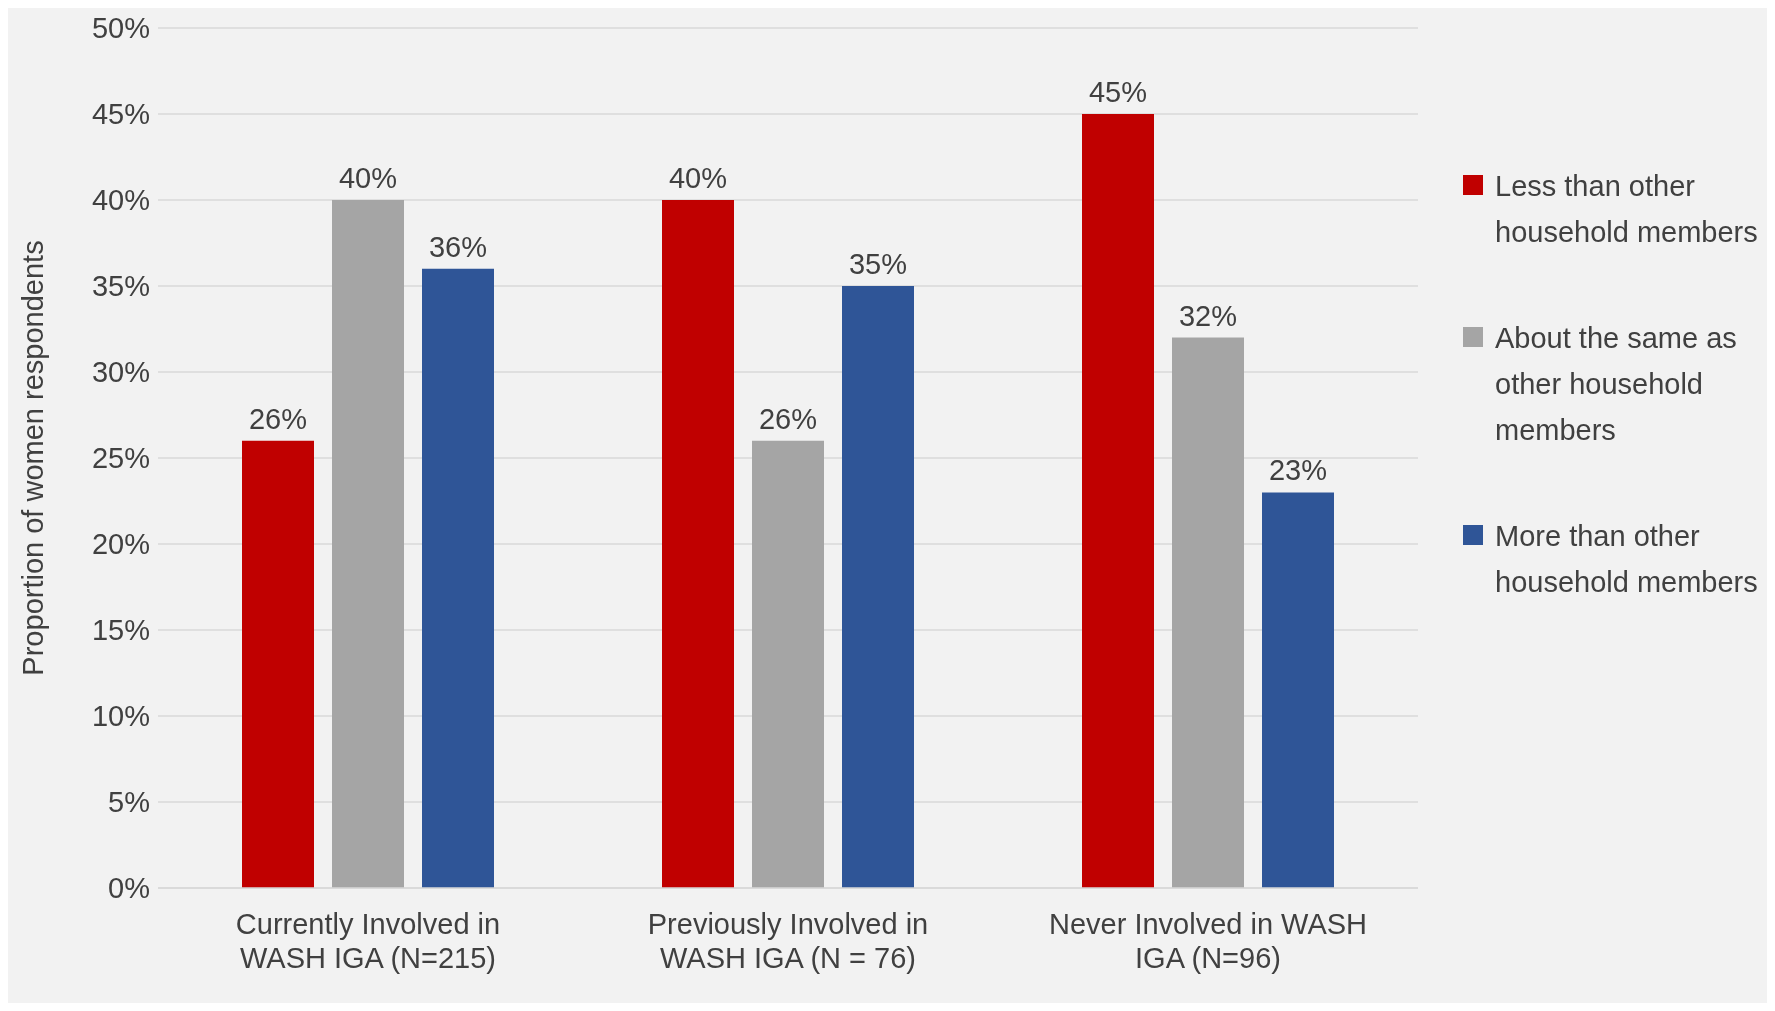 Image resolution: width=1775 pixels, height=1011 pixels. Describe the element at coordinates (120, 286) in the screenshot. I see `y-tick-label: 35%` at that location.